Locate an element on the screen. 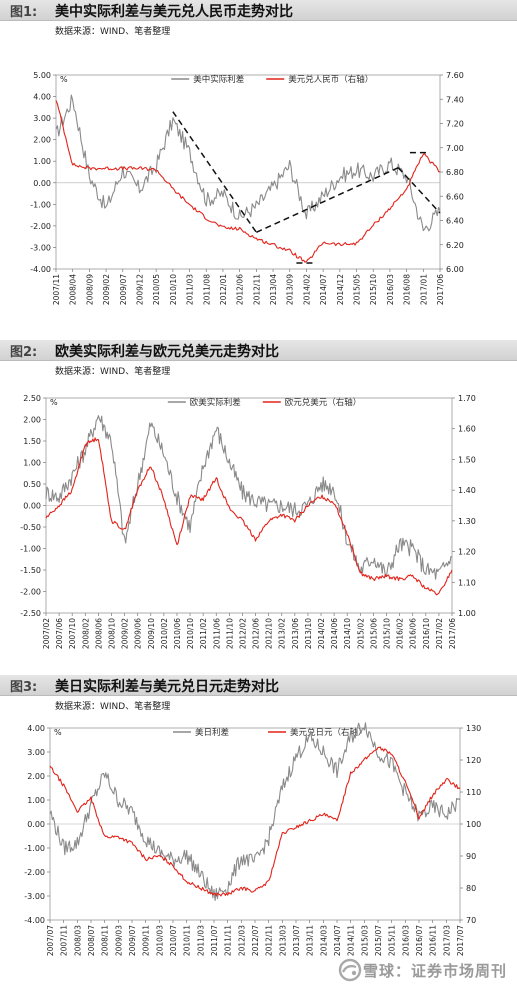 This screenshot has width=517, height=987. right-tick-label: 1.50 is located at coordinates (467, 459).